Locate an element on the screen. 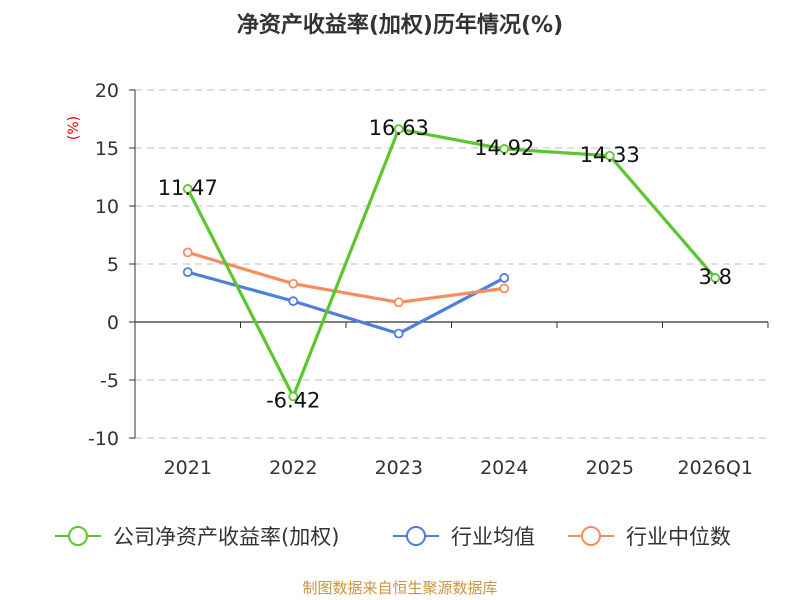  legend-label: 行业均值 is located at coordinates (493, 537).